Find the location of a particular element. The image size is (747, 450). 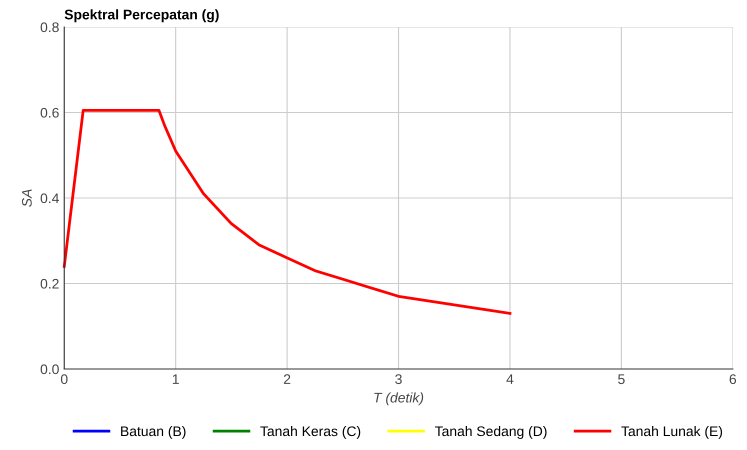

y-tick-label: 0.6 is located at coordinates (49, 113).